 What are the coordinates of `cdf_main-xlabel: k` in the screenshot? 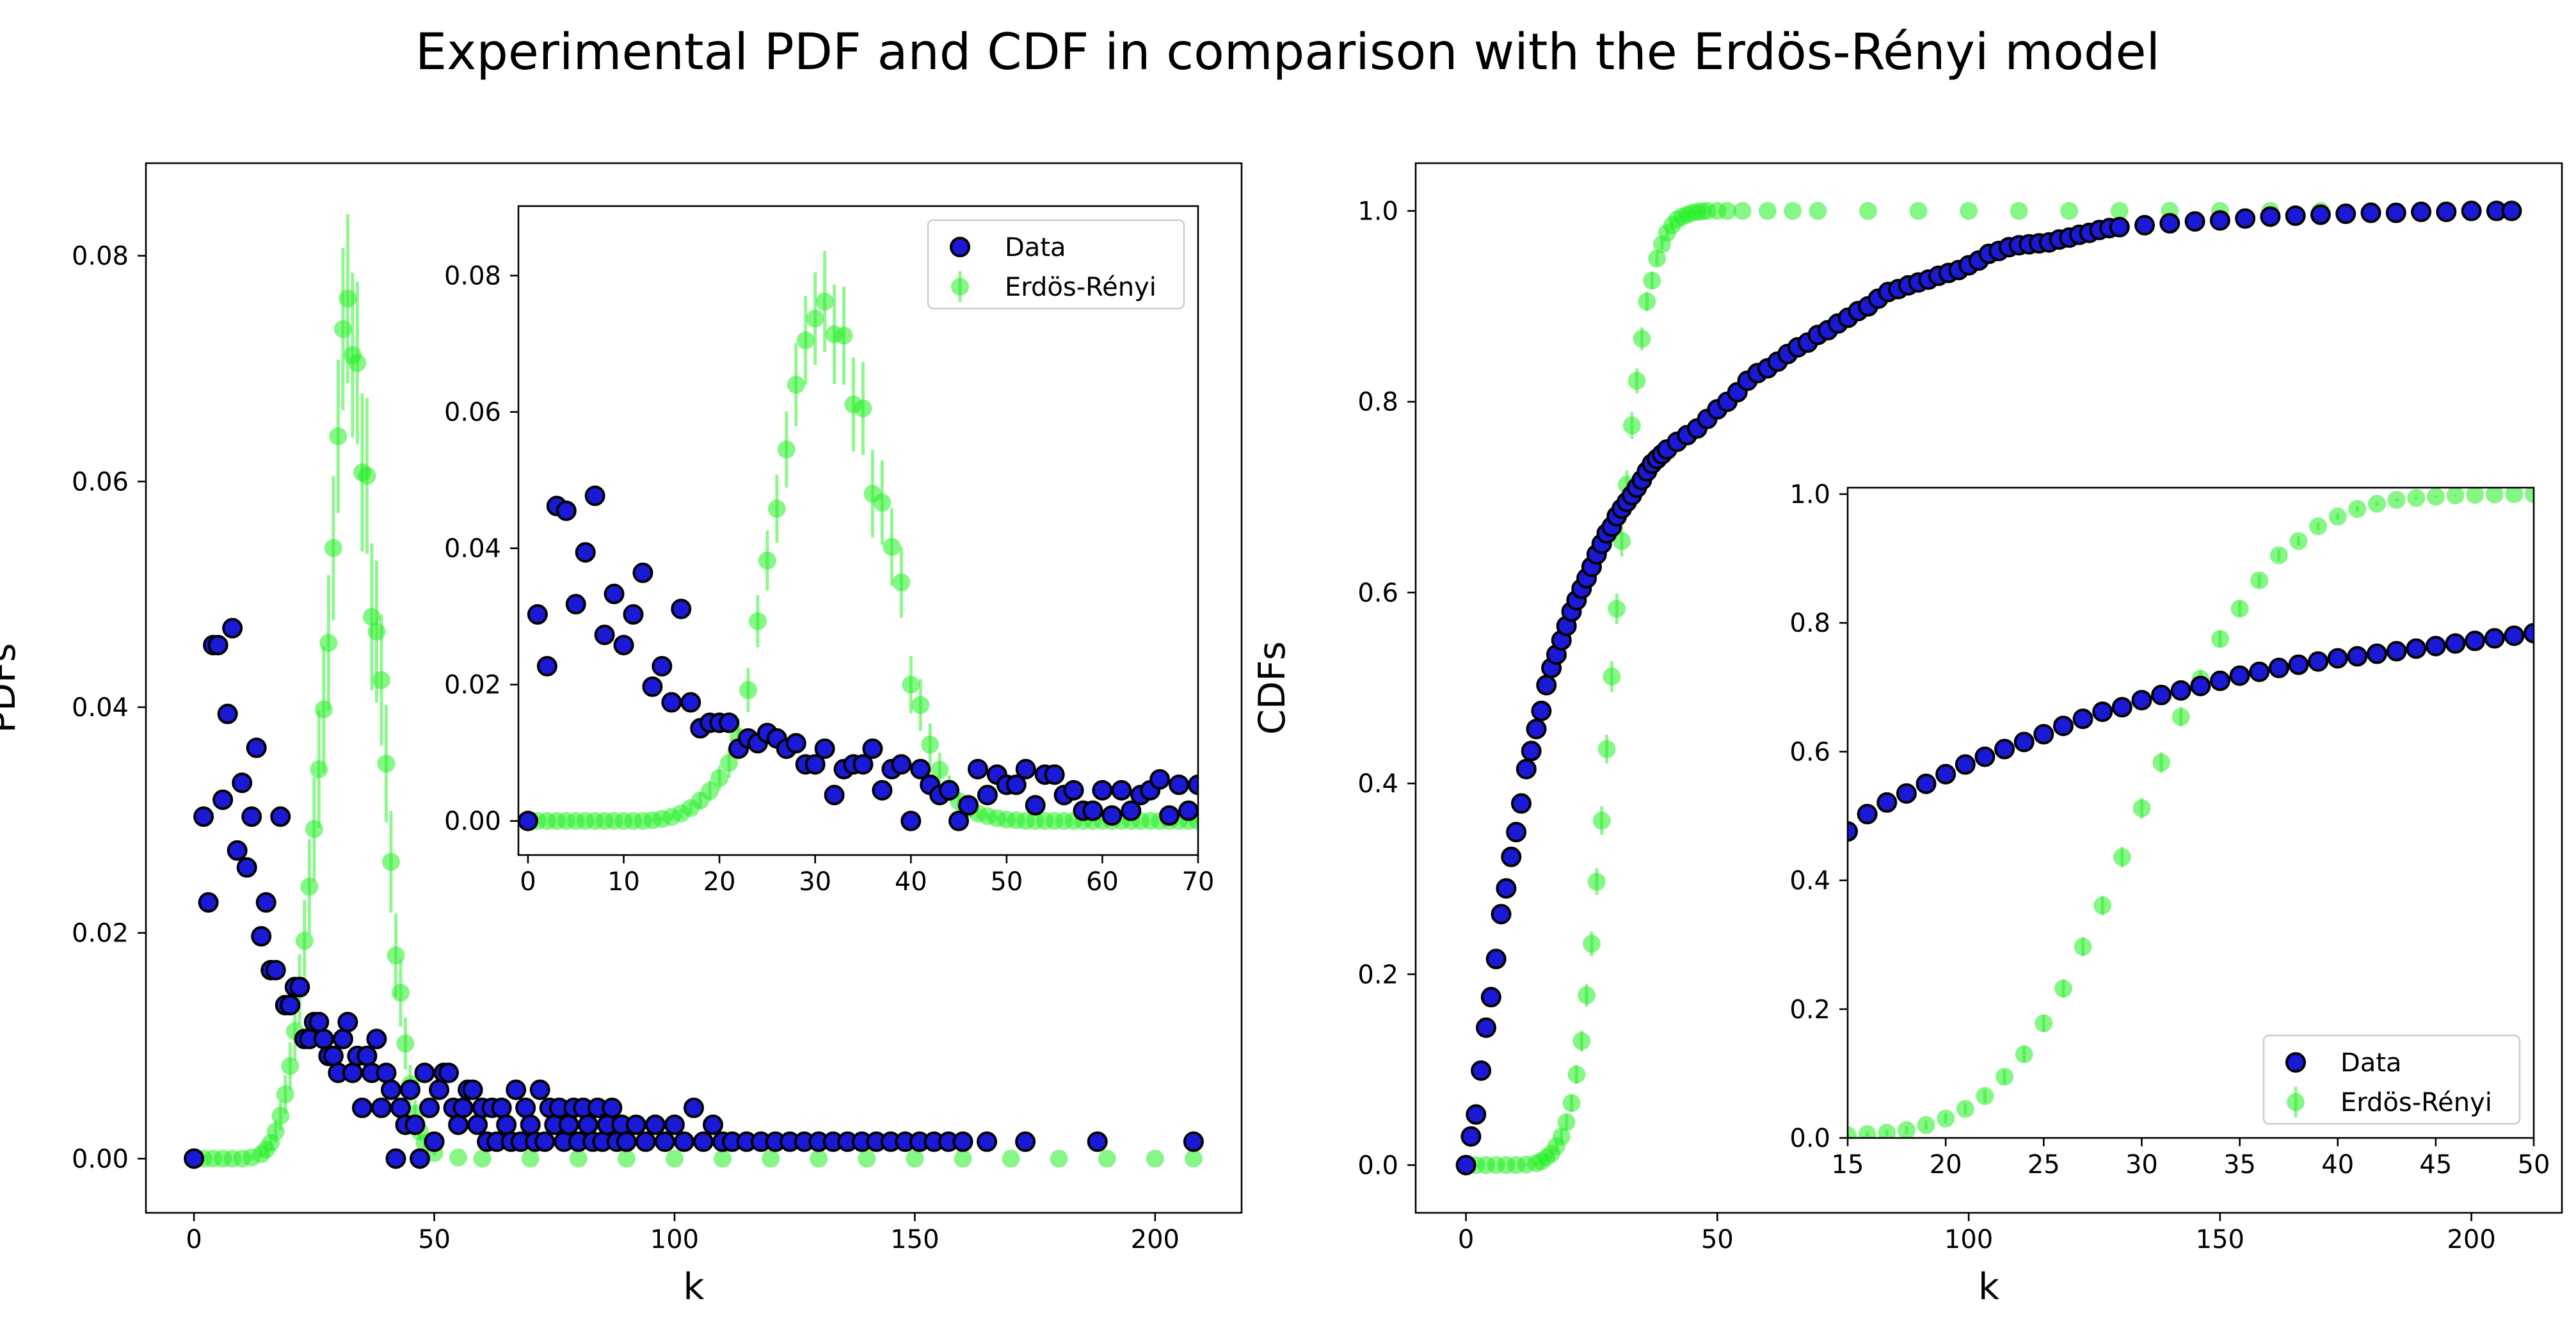 It's located at (1988, 1287).